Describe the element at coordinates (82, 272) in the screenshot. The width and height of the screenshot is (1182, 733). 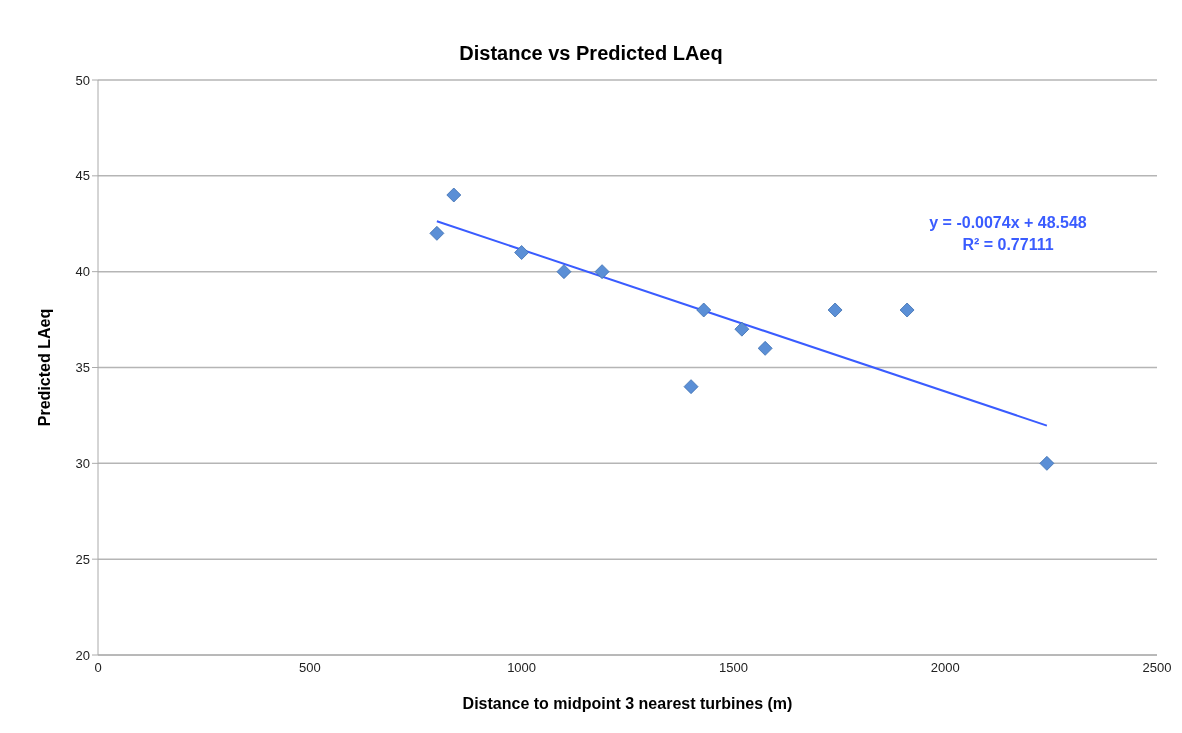
I see `y-tick-label: 40` at that location.